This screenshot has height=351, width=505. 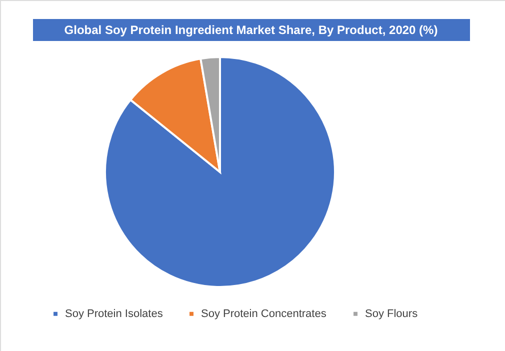 What do you see at coordinates (251, 30) in the screenshot?
I see `chart-title: Global Soy Protein Ingredient Market Share, By Product, 2020 (%)` at bounding box center [251, 30].